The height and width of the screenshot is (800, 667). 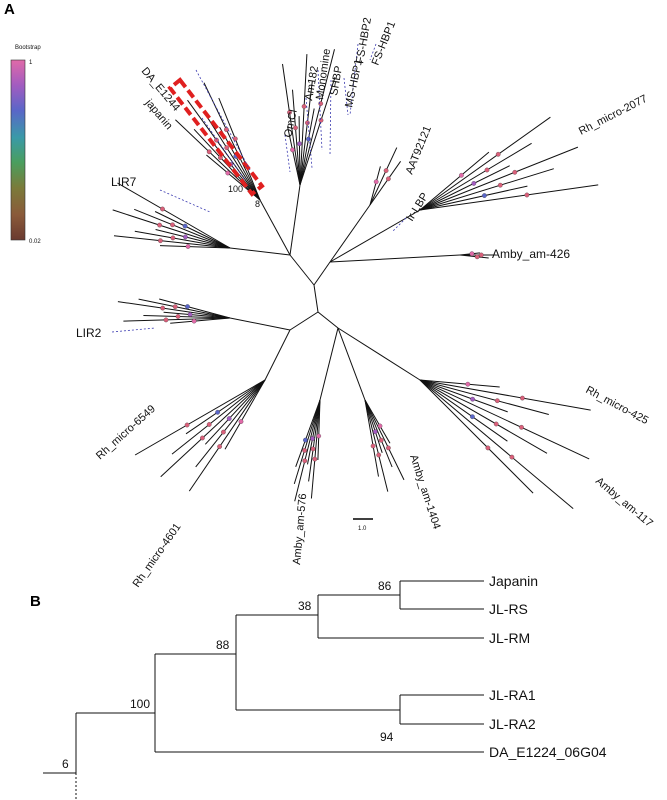 I want to click on taxon-amby-am-1404: Amby_am-1404, so click(x=424, y=492).